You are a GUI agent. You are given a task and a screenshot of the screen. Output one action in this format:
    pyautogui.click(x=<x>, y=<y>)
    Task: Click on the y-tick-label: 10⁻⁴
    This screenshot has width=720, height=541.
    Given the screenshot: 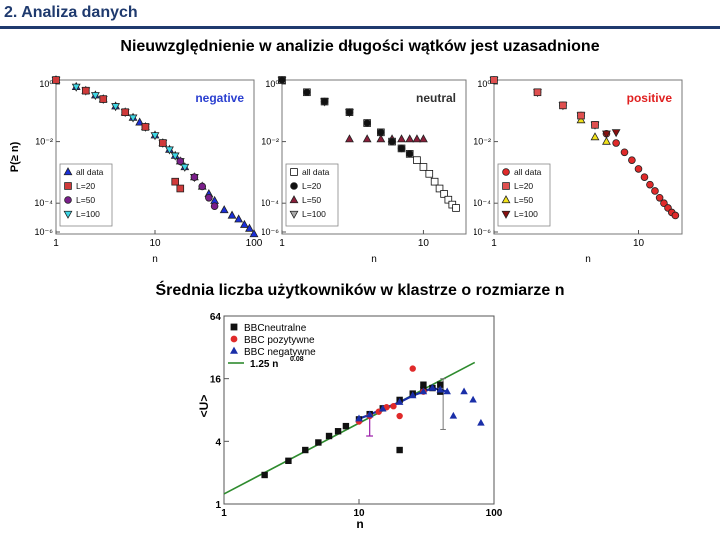 What is the action you would take?
    pyautogui.click(x=482, y=203)
    